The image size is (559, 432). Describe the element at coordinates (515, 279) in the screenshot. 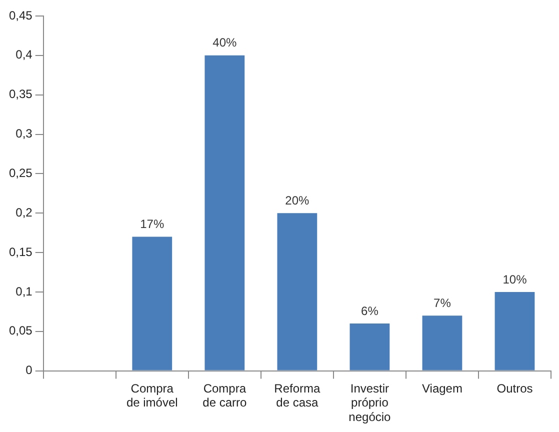

I see `data-label: 10%` at that location.